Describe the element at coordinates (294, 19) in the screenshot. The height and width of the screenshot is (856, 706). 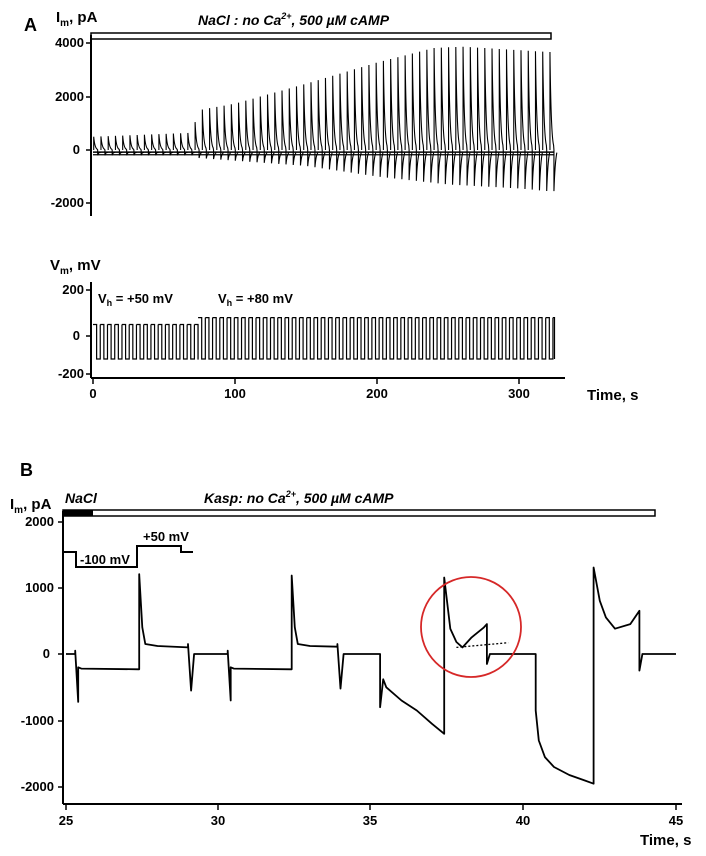
I see `panel-a-title: NaCl : no Ca2+, 500 µM cAMP` at that location.